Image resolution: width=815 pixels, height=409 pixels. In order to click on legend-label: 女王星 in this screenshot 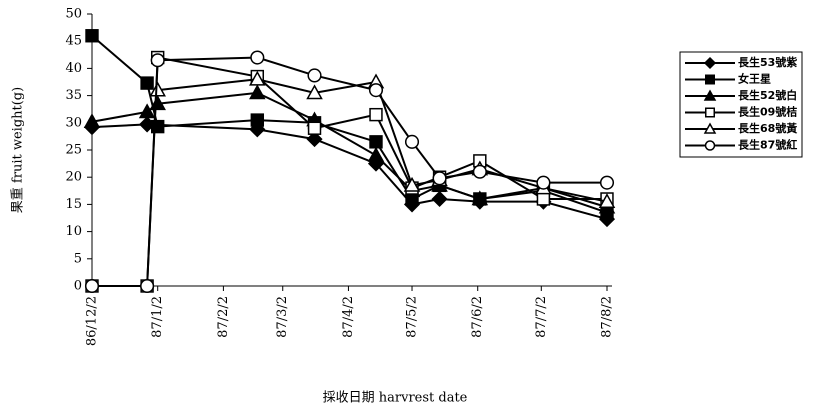, I will do `click(754, 79)`.